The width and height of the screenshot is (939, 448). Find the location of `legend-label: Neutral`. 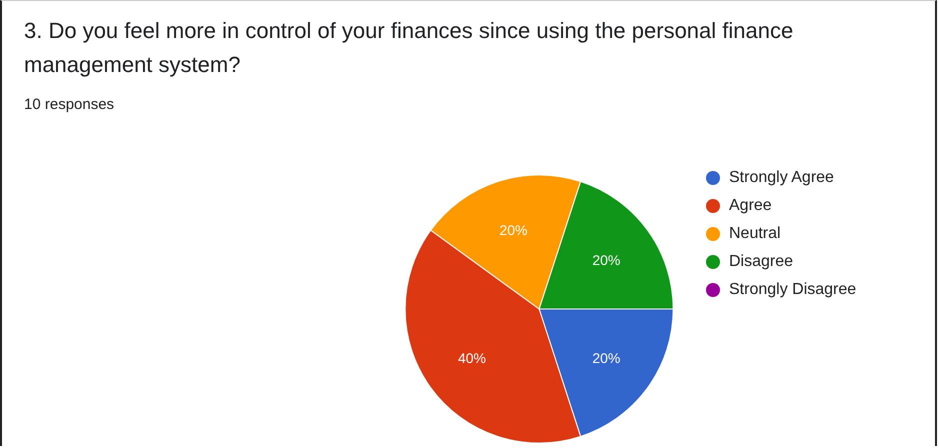

legend-label: Neutral is located at coordinates (755, 234).